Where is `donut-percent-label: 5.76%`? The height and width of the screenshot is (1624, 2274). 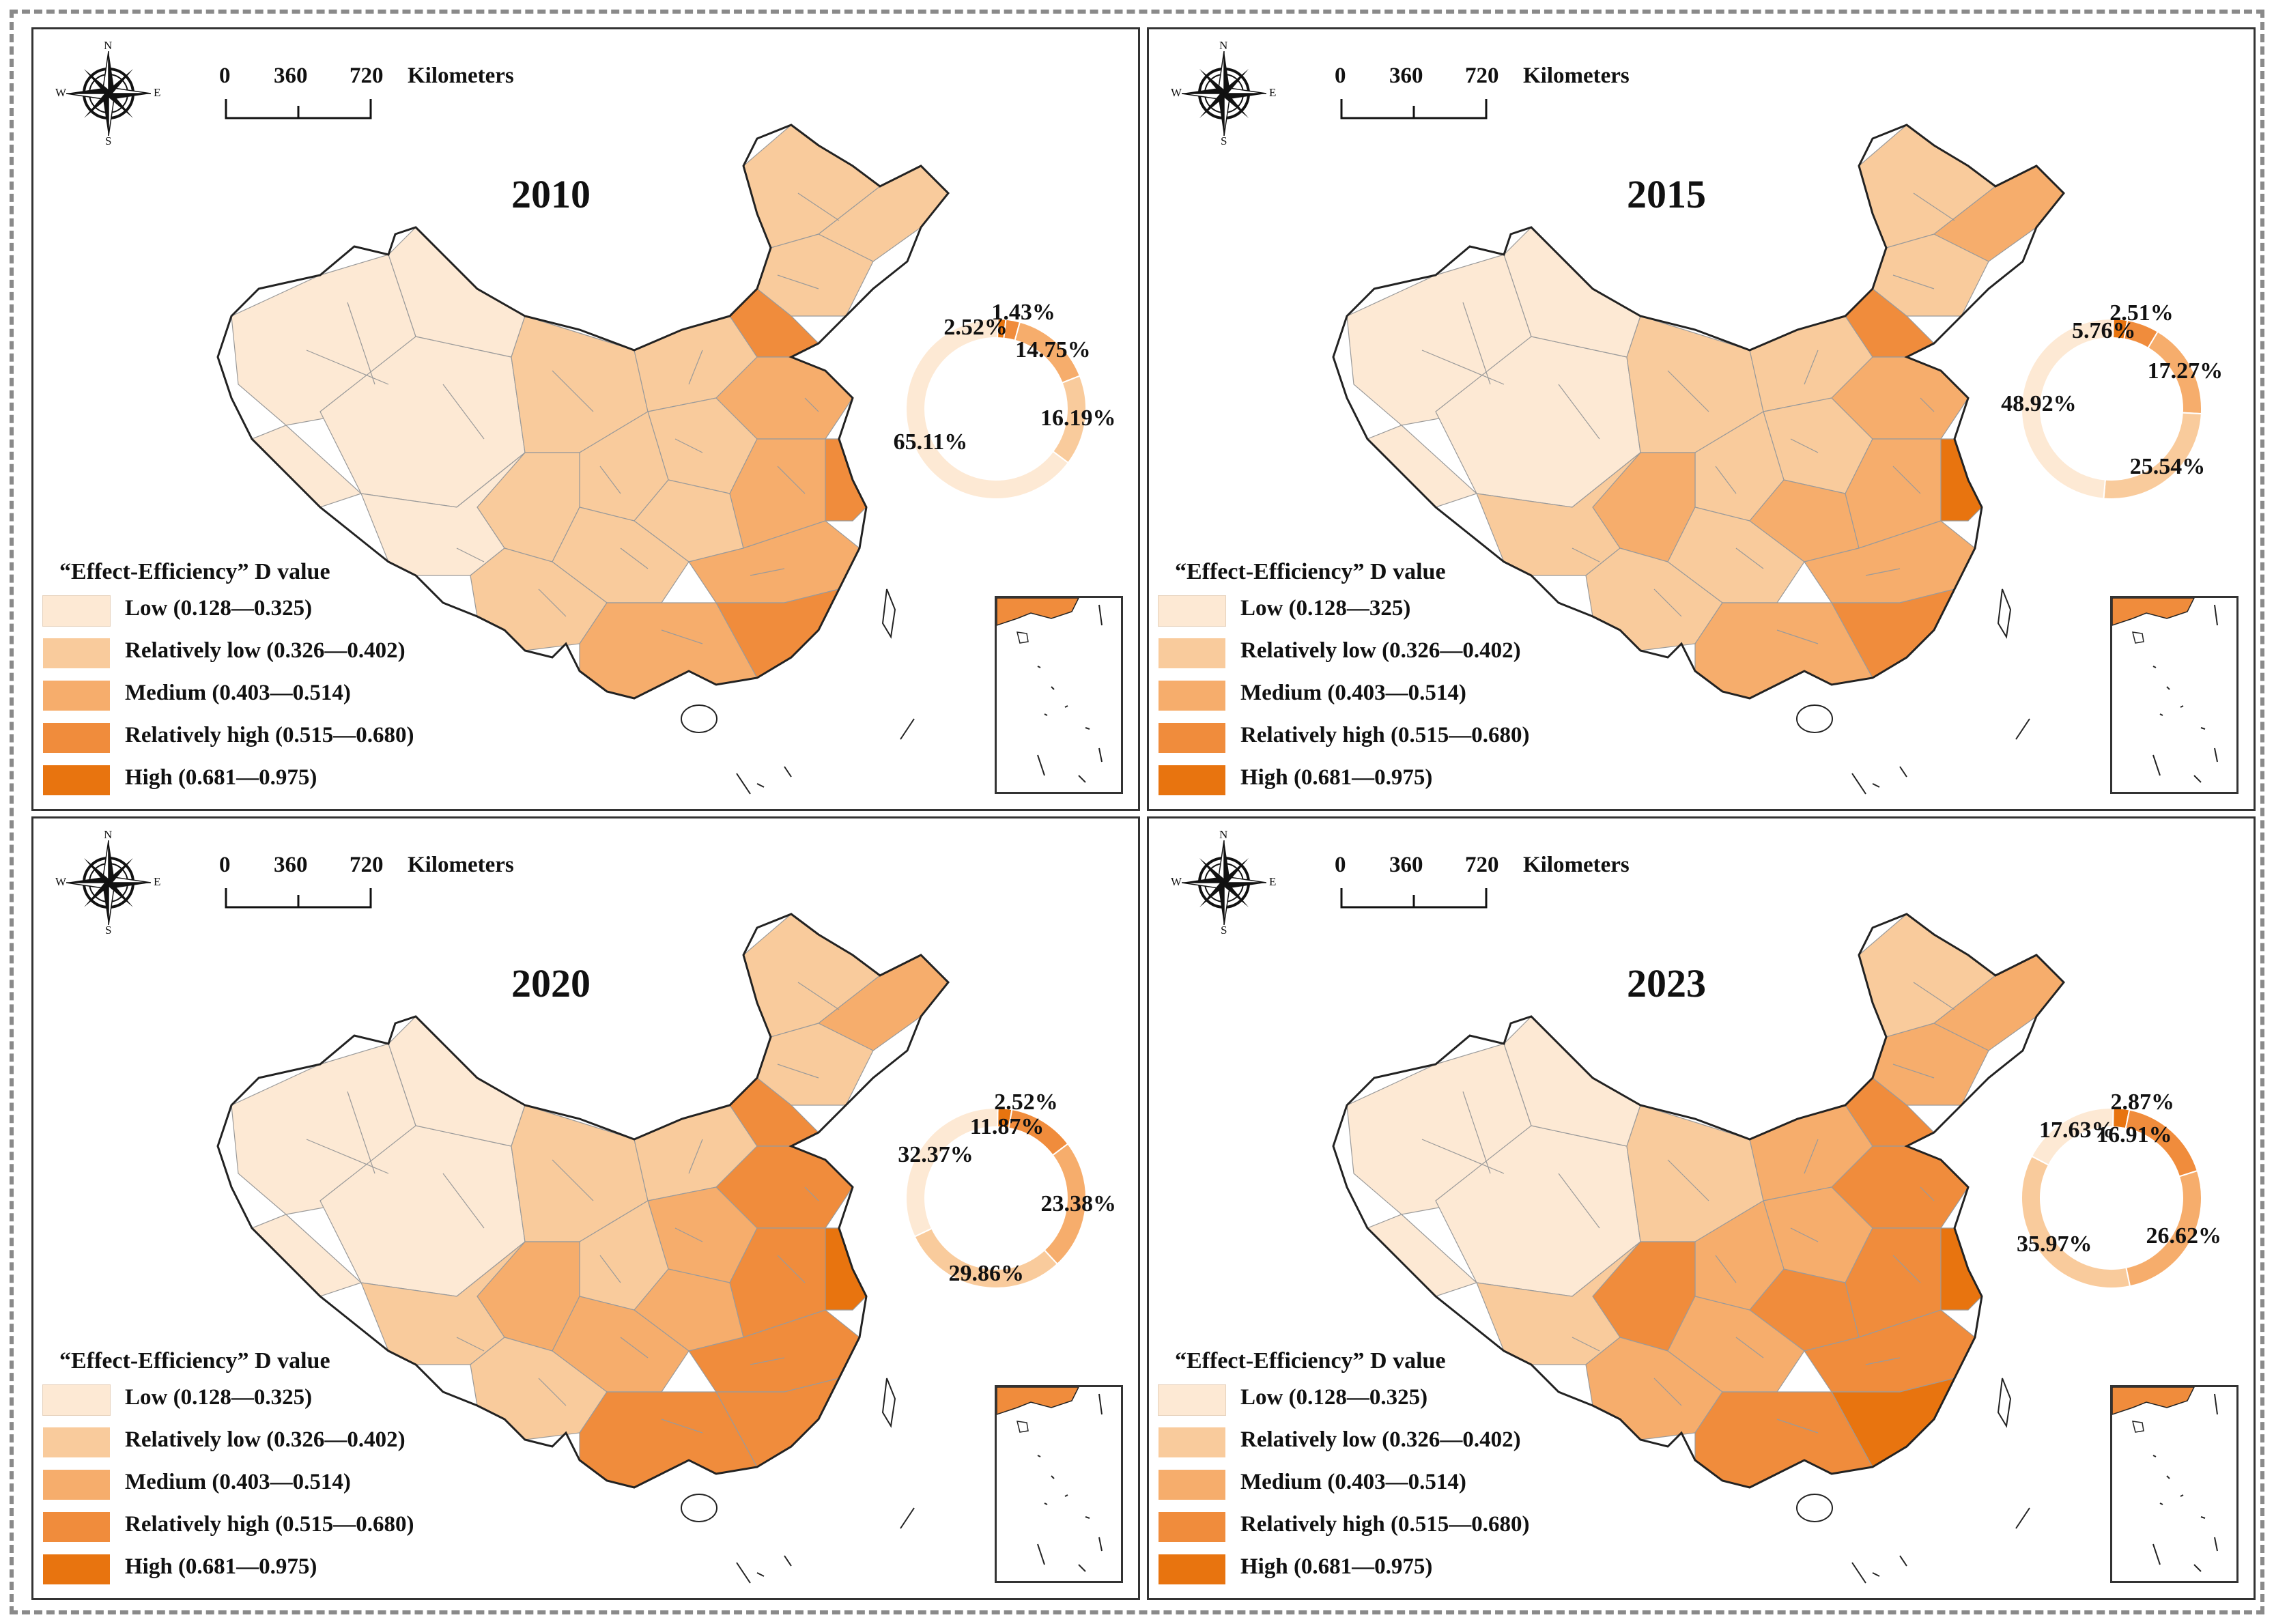
donut-percent-label: 5.76% is located at coordinates (2104, 331).